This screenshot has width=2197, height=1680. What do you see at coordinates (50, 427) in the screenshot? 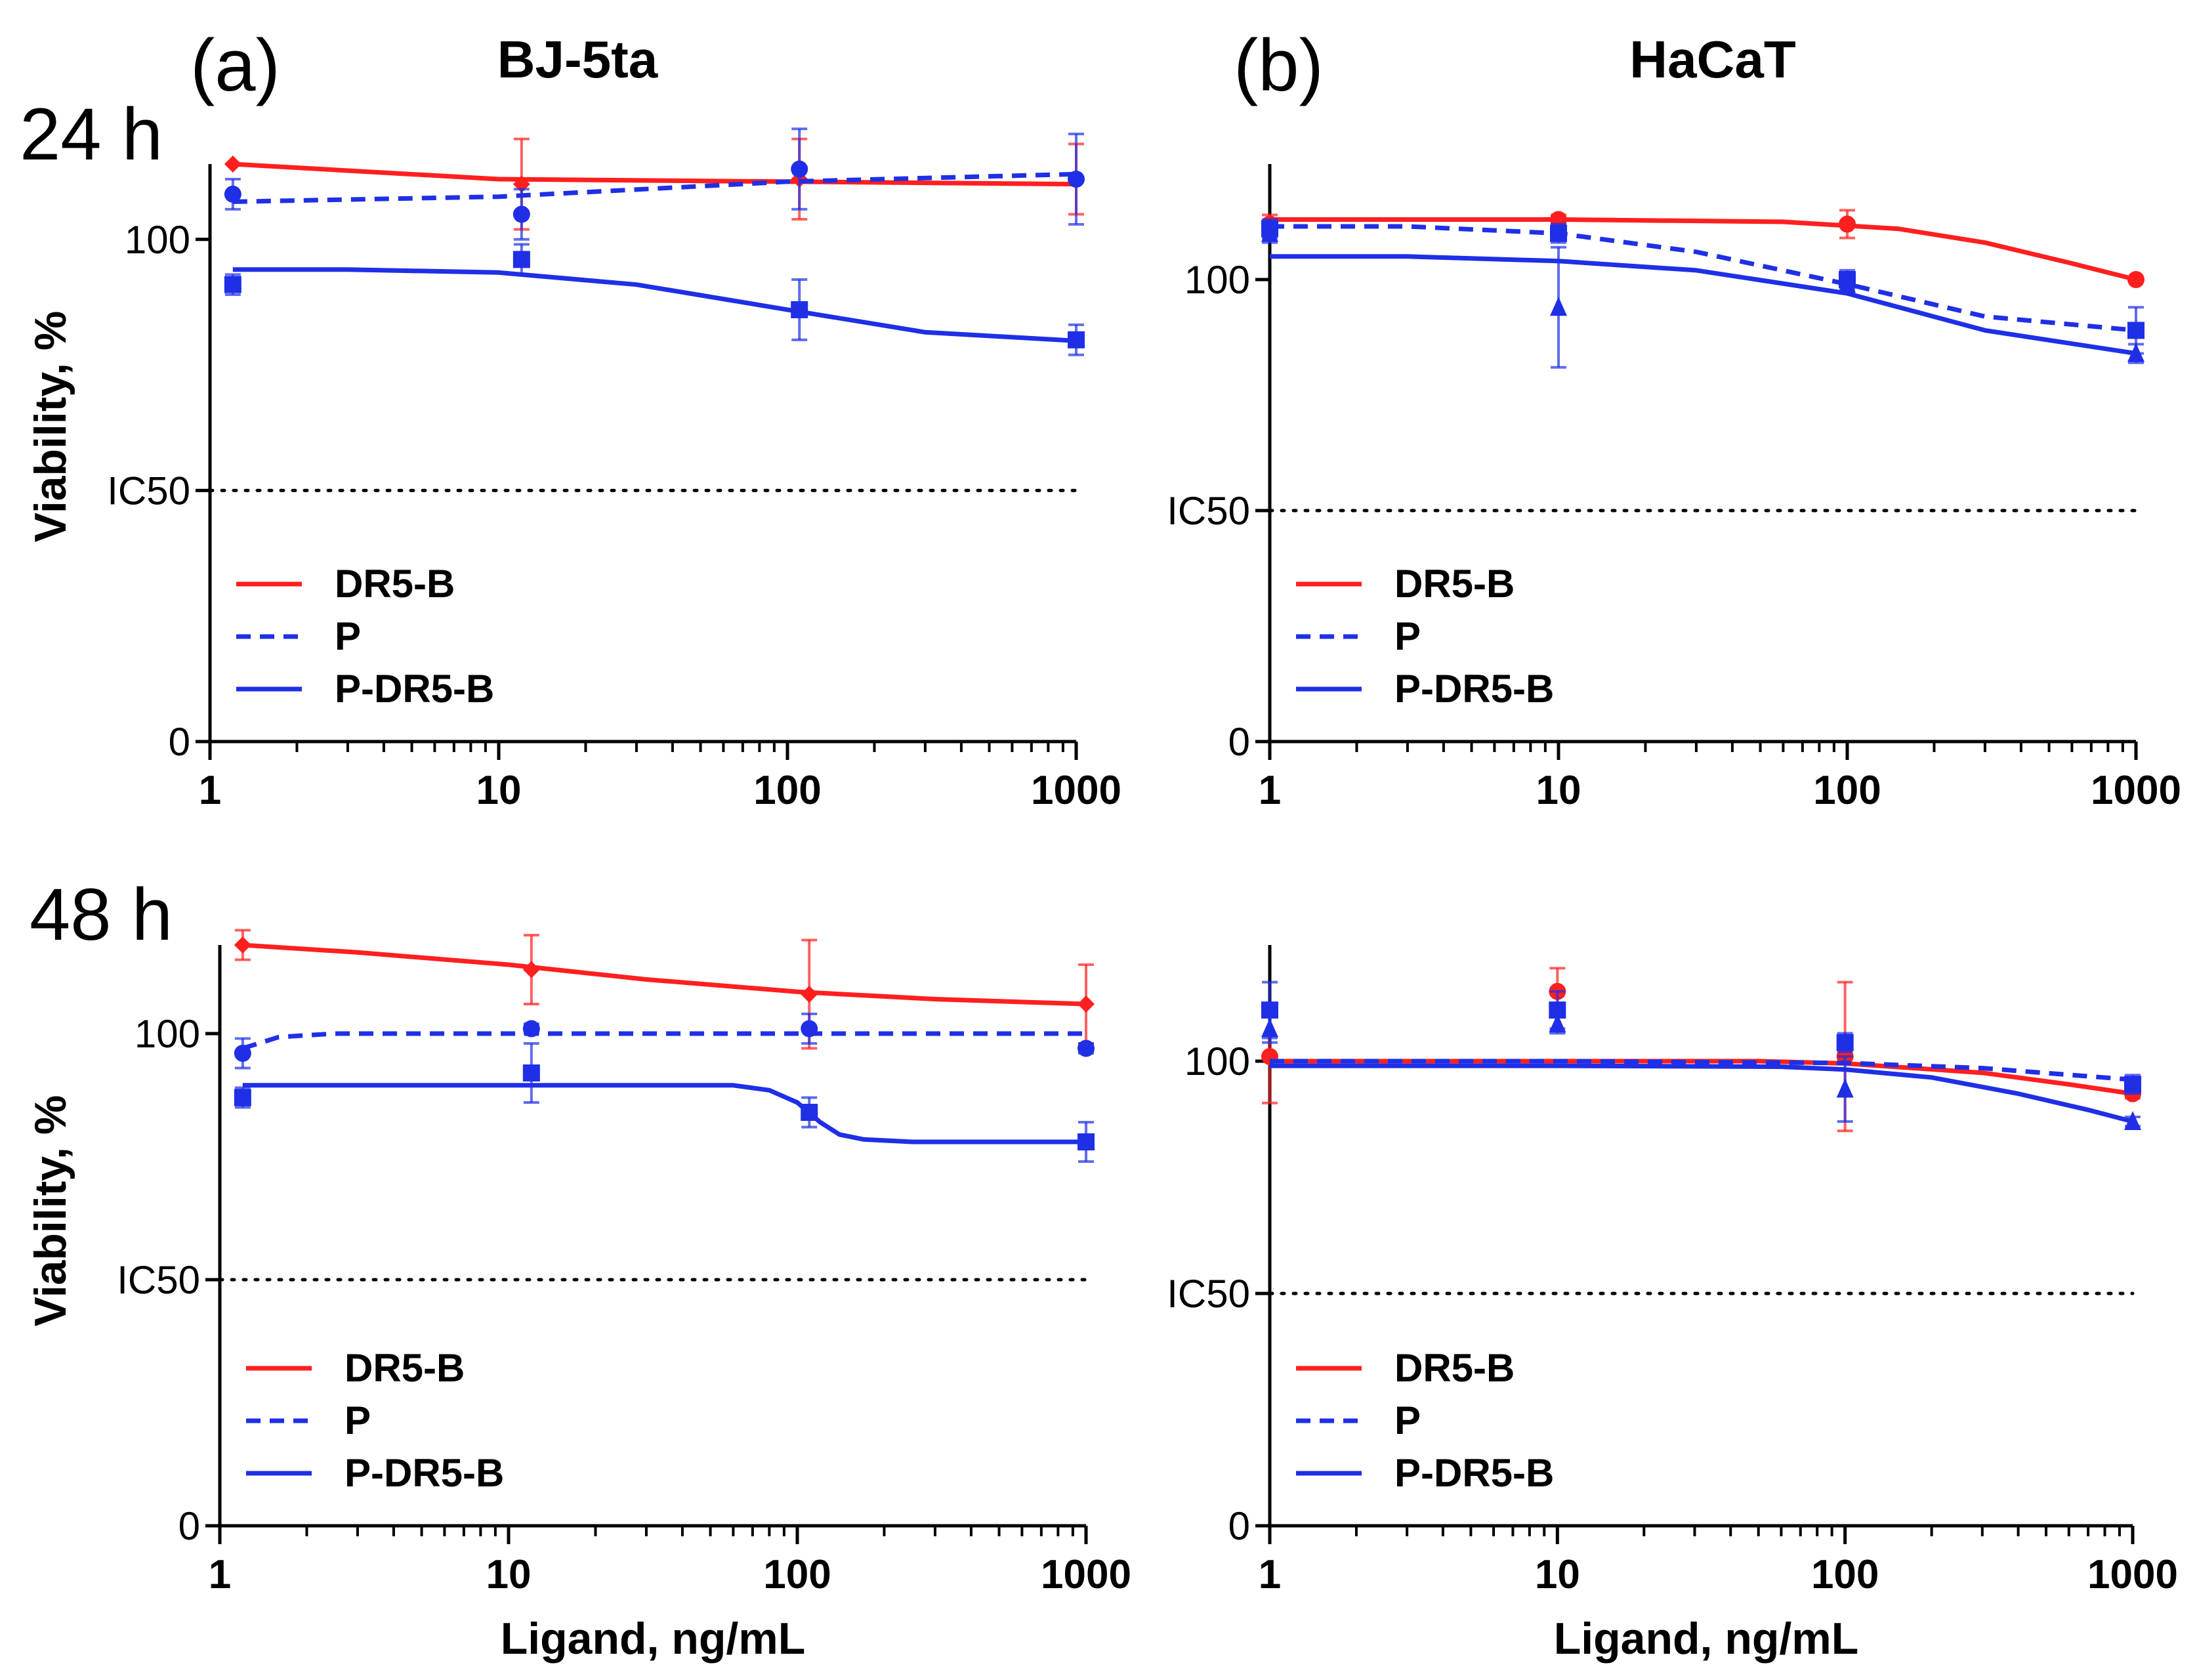
I see `y-axis-label-24h: Viability, %` at bounding box center [50, 427].